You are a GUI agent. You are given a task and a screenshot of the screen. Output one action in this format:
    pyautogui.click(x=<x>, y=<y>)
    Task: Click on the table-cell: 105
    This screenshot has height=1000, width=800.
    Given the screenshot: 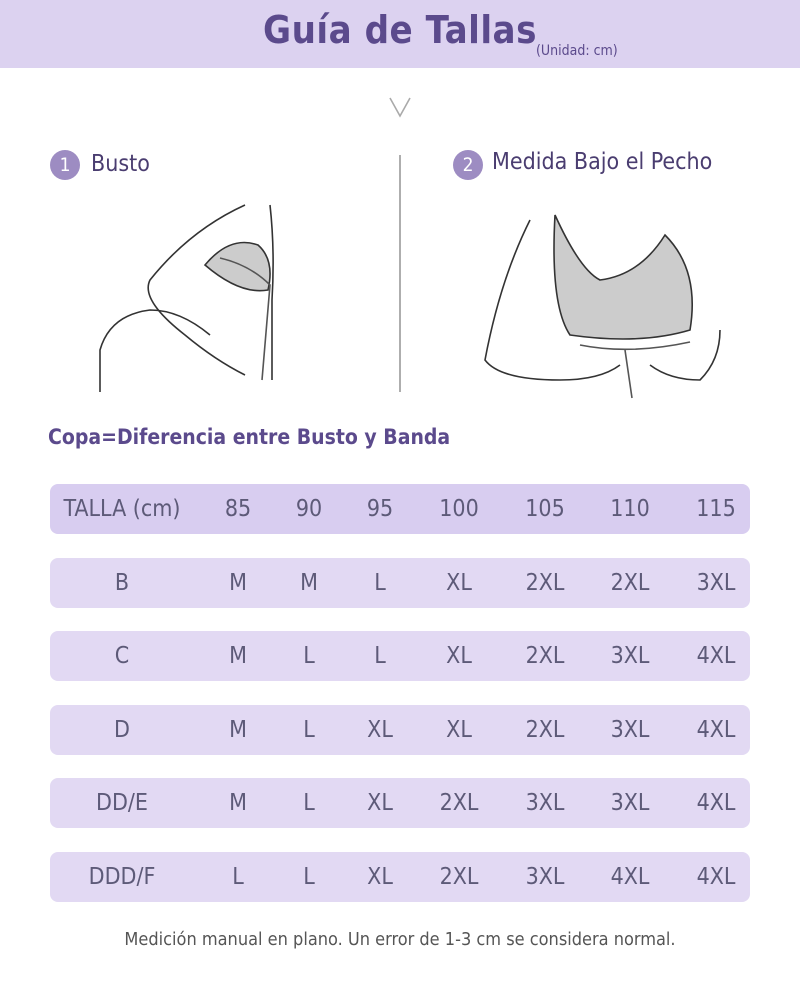 What is the action you would take?
    pyautogui.click(x=545, y=509)
    